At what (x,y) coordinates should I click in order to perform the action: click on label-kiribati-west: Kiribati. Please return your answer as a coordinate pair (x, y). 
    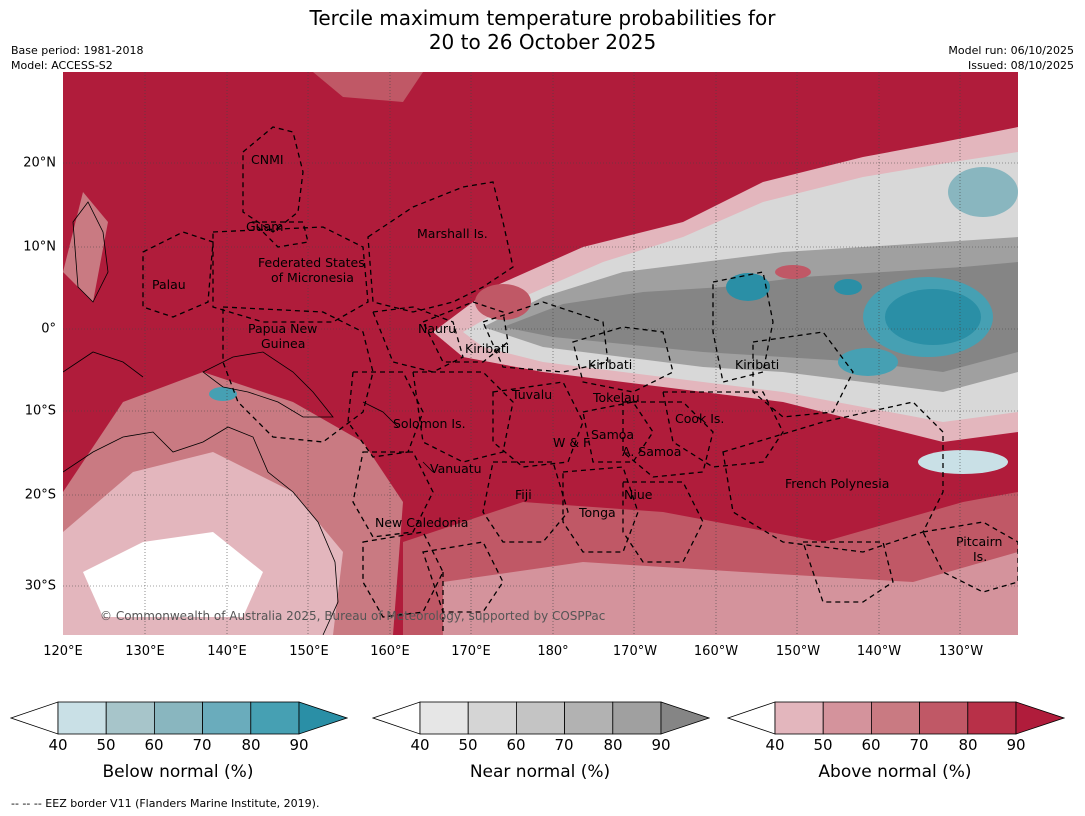
    Looking at the image, I should click on (487, 348).